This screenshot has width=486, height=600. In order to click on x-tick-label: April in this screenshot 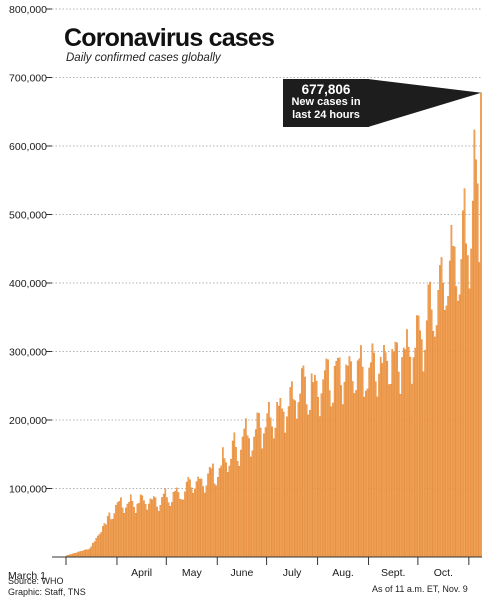, I will do `click(141, 573)`.